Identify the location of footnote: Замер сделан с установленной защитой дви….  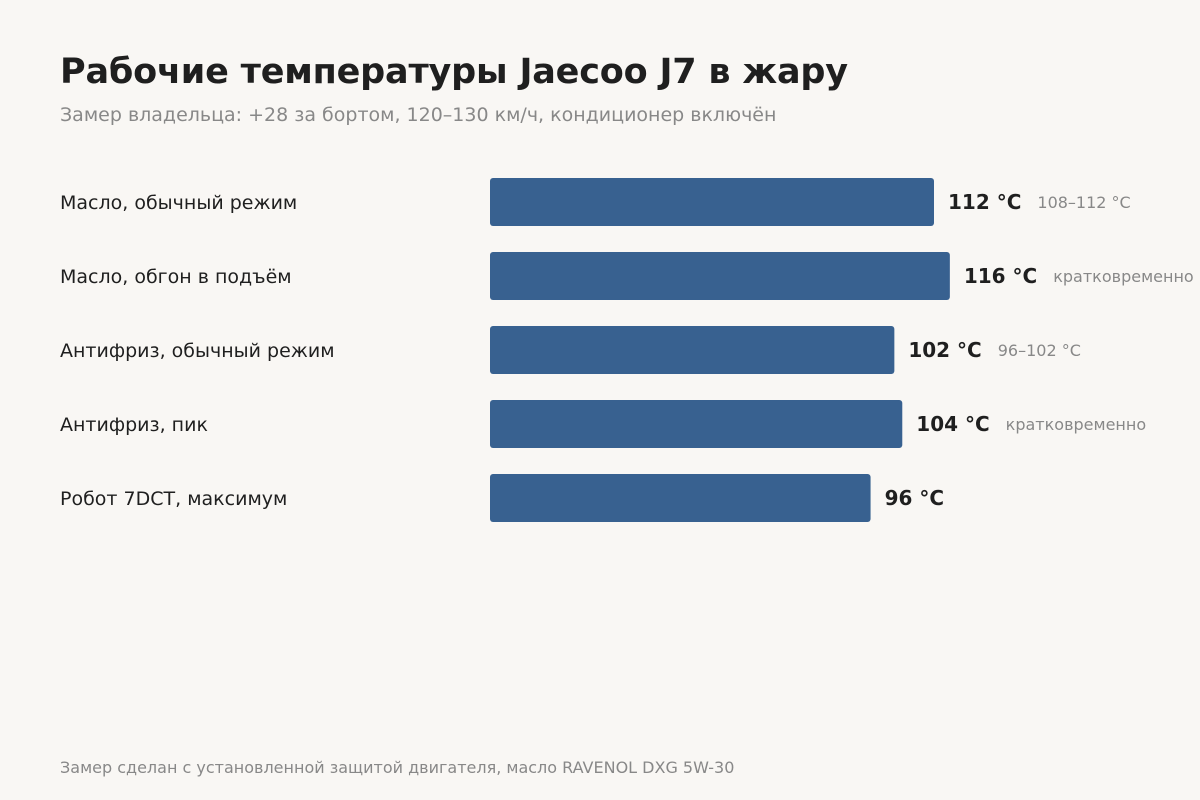
(397, 767).